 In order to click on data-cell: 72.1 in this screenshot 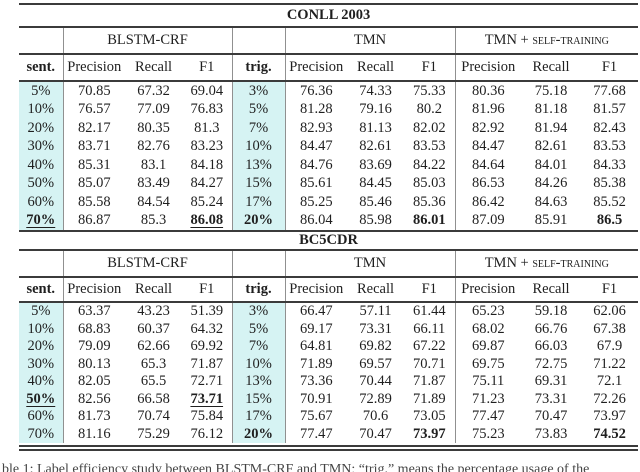, I will do `click(609, 381)`.